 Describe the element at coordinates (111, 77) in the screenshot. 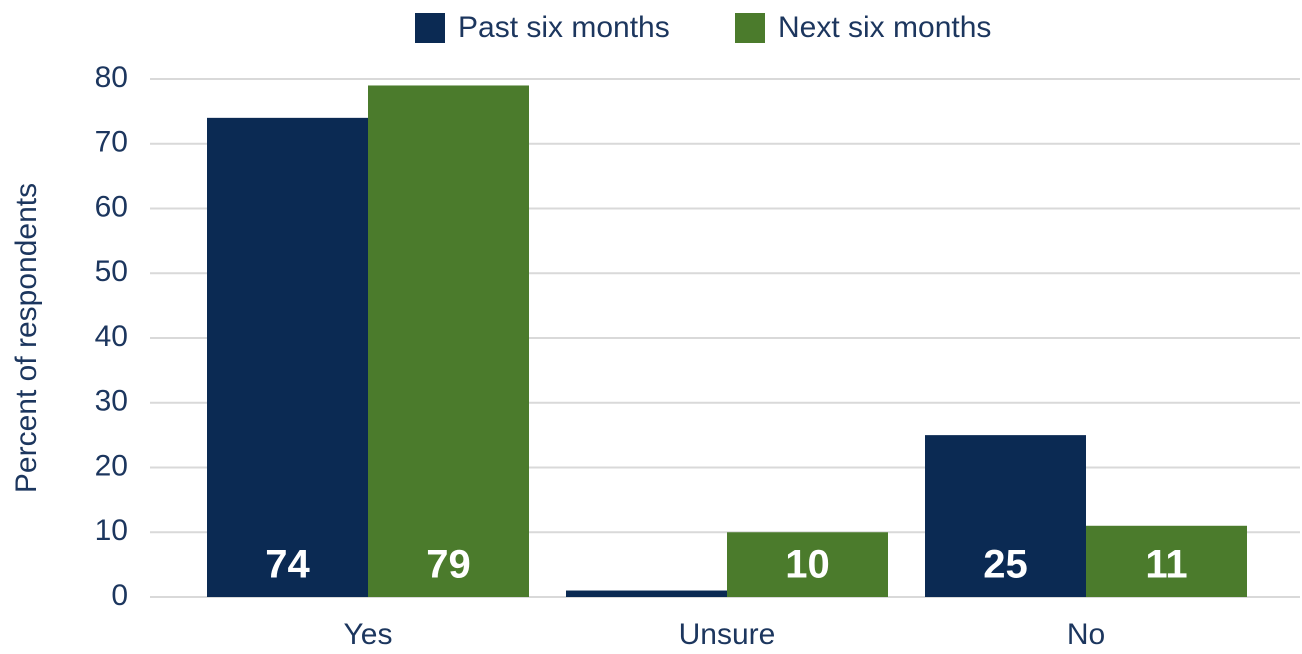

I see `y-tick-label: 80` at that location.